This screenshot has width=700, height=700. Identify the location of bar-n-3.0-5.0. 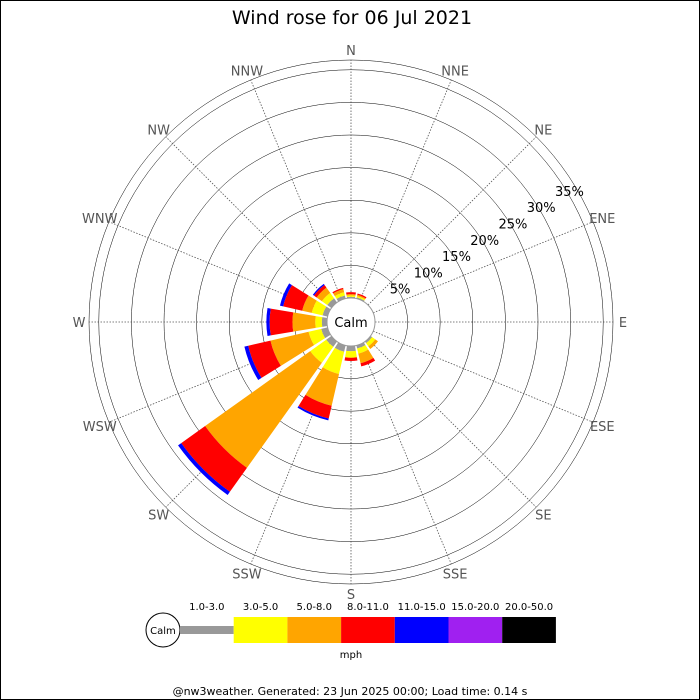
(351, 296).